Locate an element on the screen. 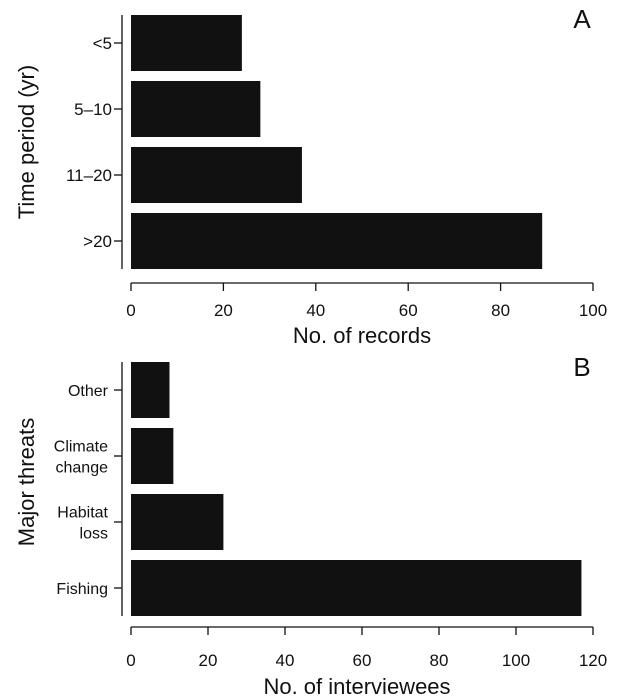  panel-b-x-tick-label: 40 is located at coordinates (285, 660).